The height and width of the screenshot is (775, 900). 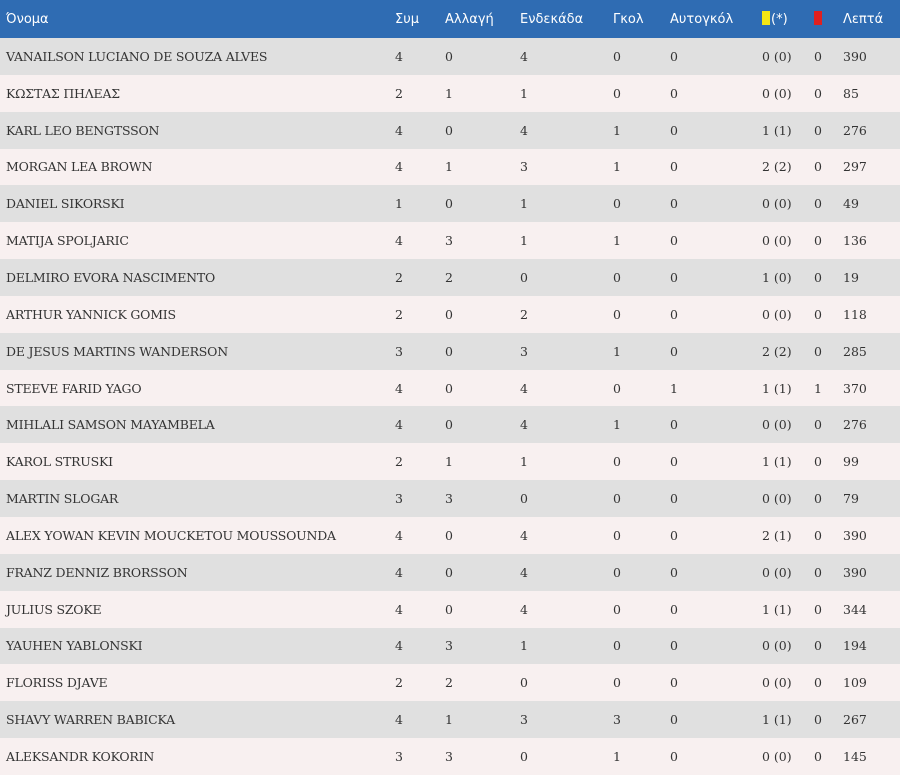 I want to click on own-goals-cell: 1, so click(x=674, y=388).